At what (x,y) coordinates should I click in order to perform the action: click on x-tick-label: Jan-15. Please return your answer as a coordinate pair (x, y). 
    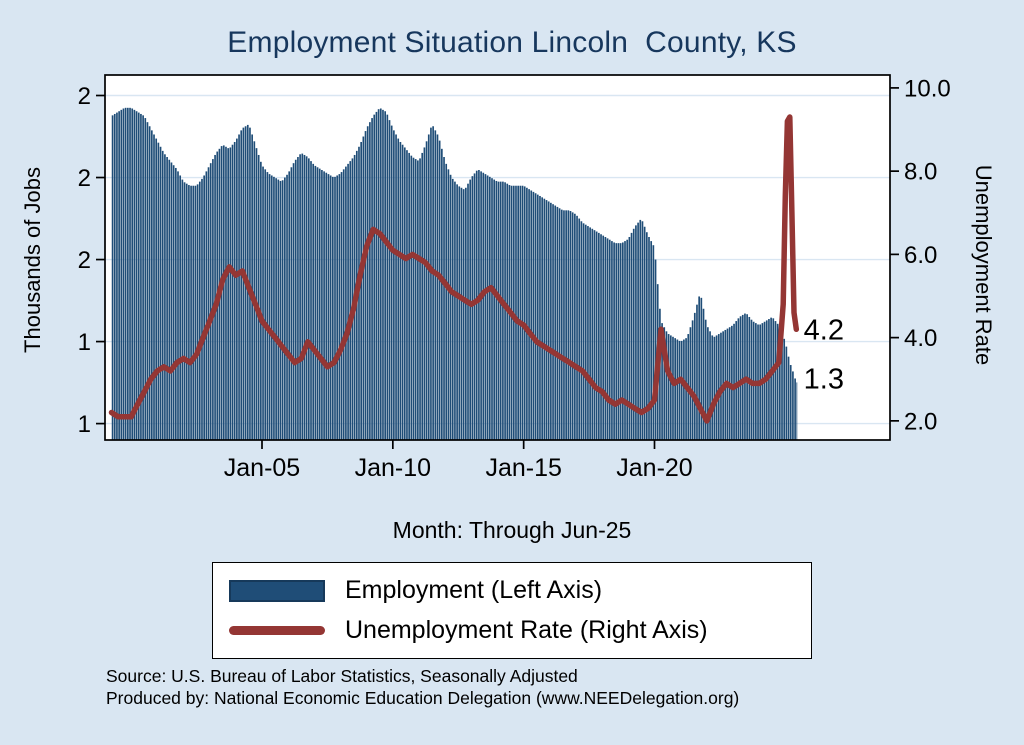
    Looking at the image, I should click on (523, 468).